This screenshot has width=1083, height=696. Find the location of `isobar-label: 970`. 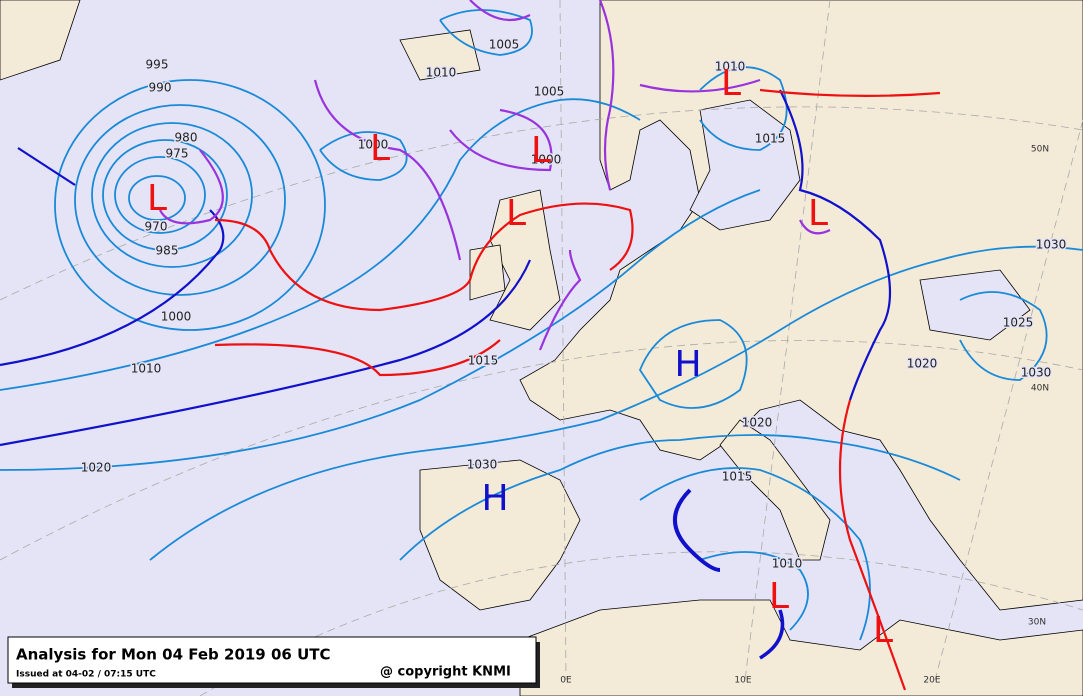

isobar-label: 970 is located at coordinates (156, 227).